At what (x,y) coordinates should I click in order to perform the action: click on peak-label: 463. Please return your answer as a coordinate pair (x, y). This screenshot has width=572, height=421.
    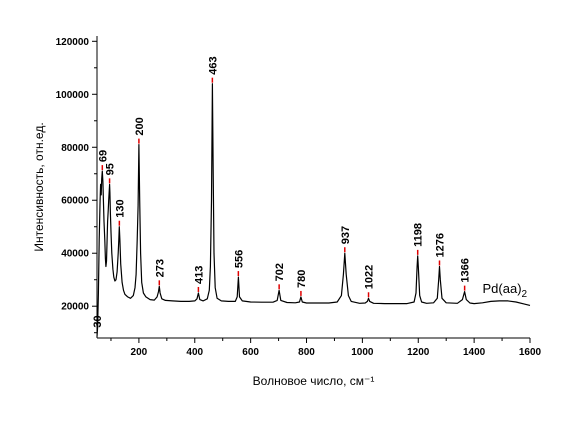
    Looking at the image, I should click on (213, 65).